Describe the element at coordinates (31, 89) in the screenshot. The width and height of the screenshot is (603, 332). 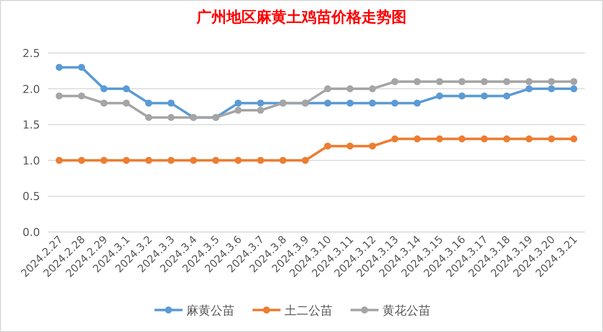
I see `y-tick-label: 2.0` at that location.